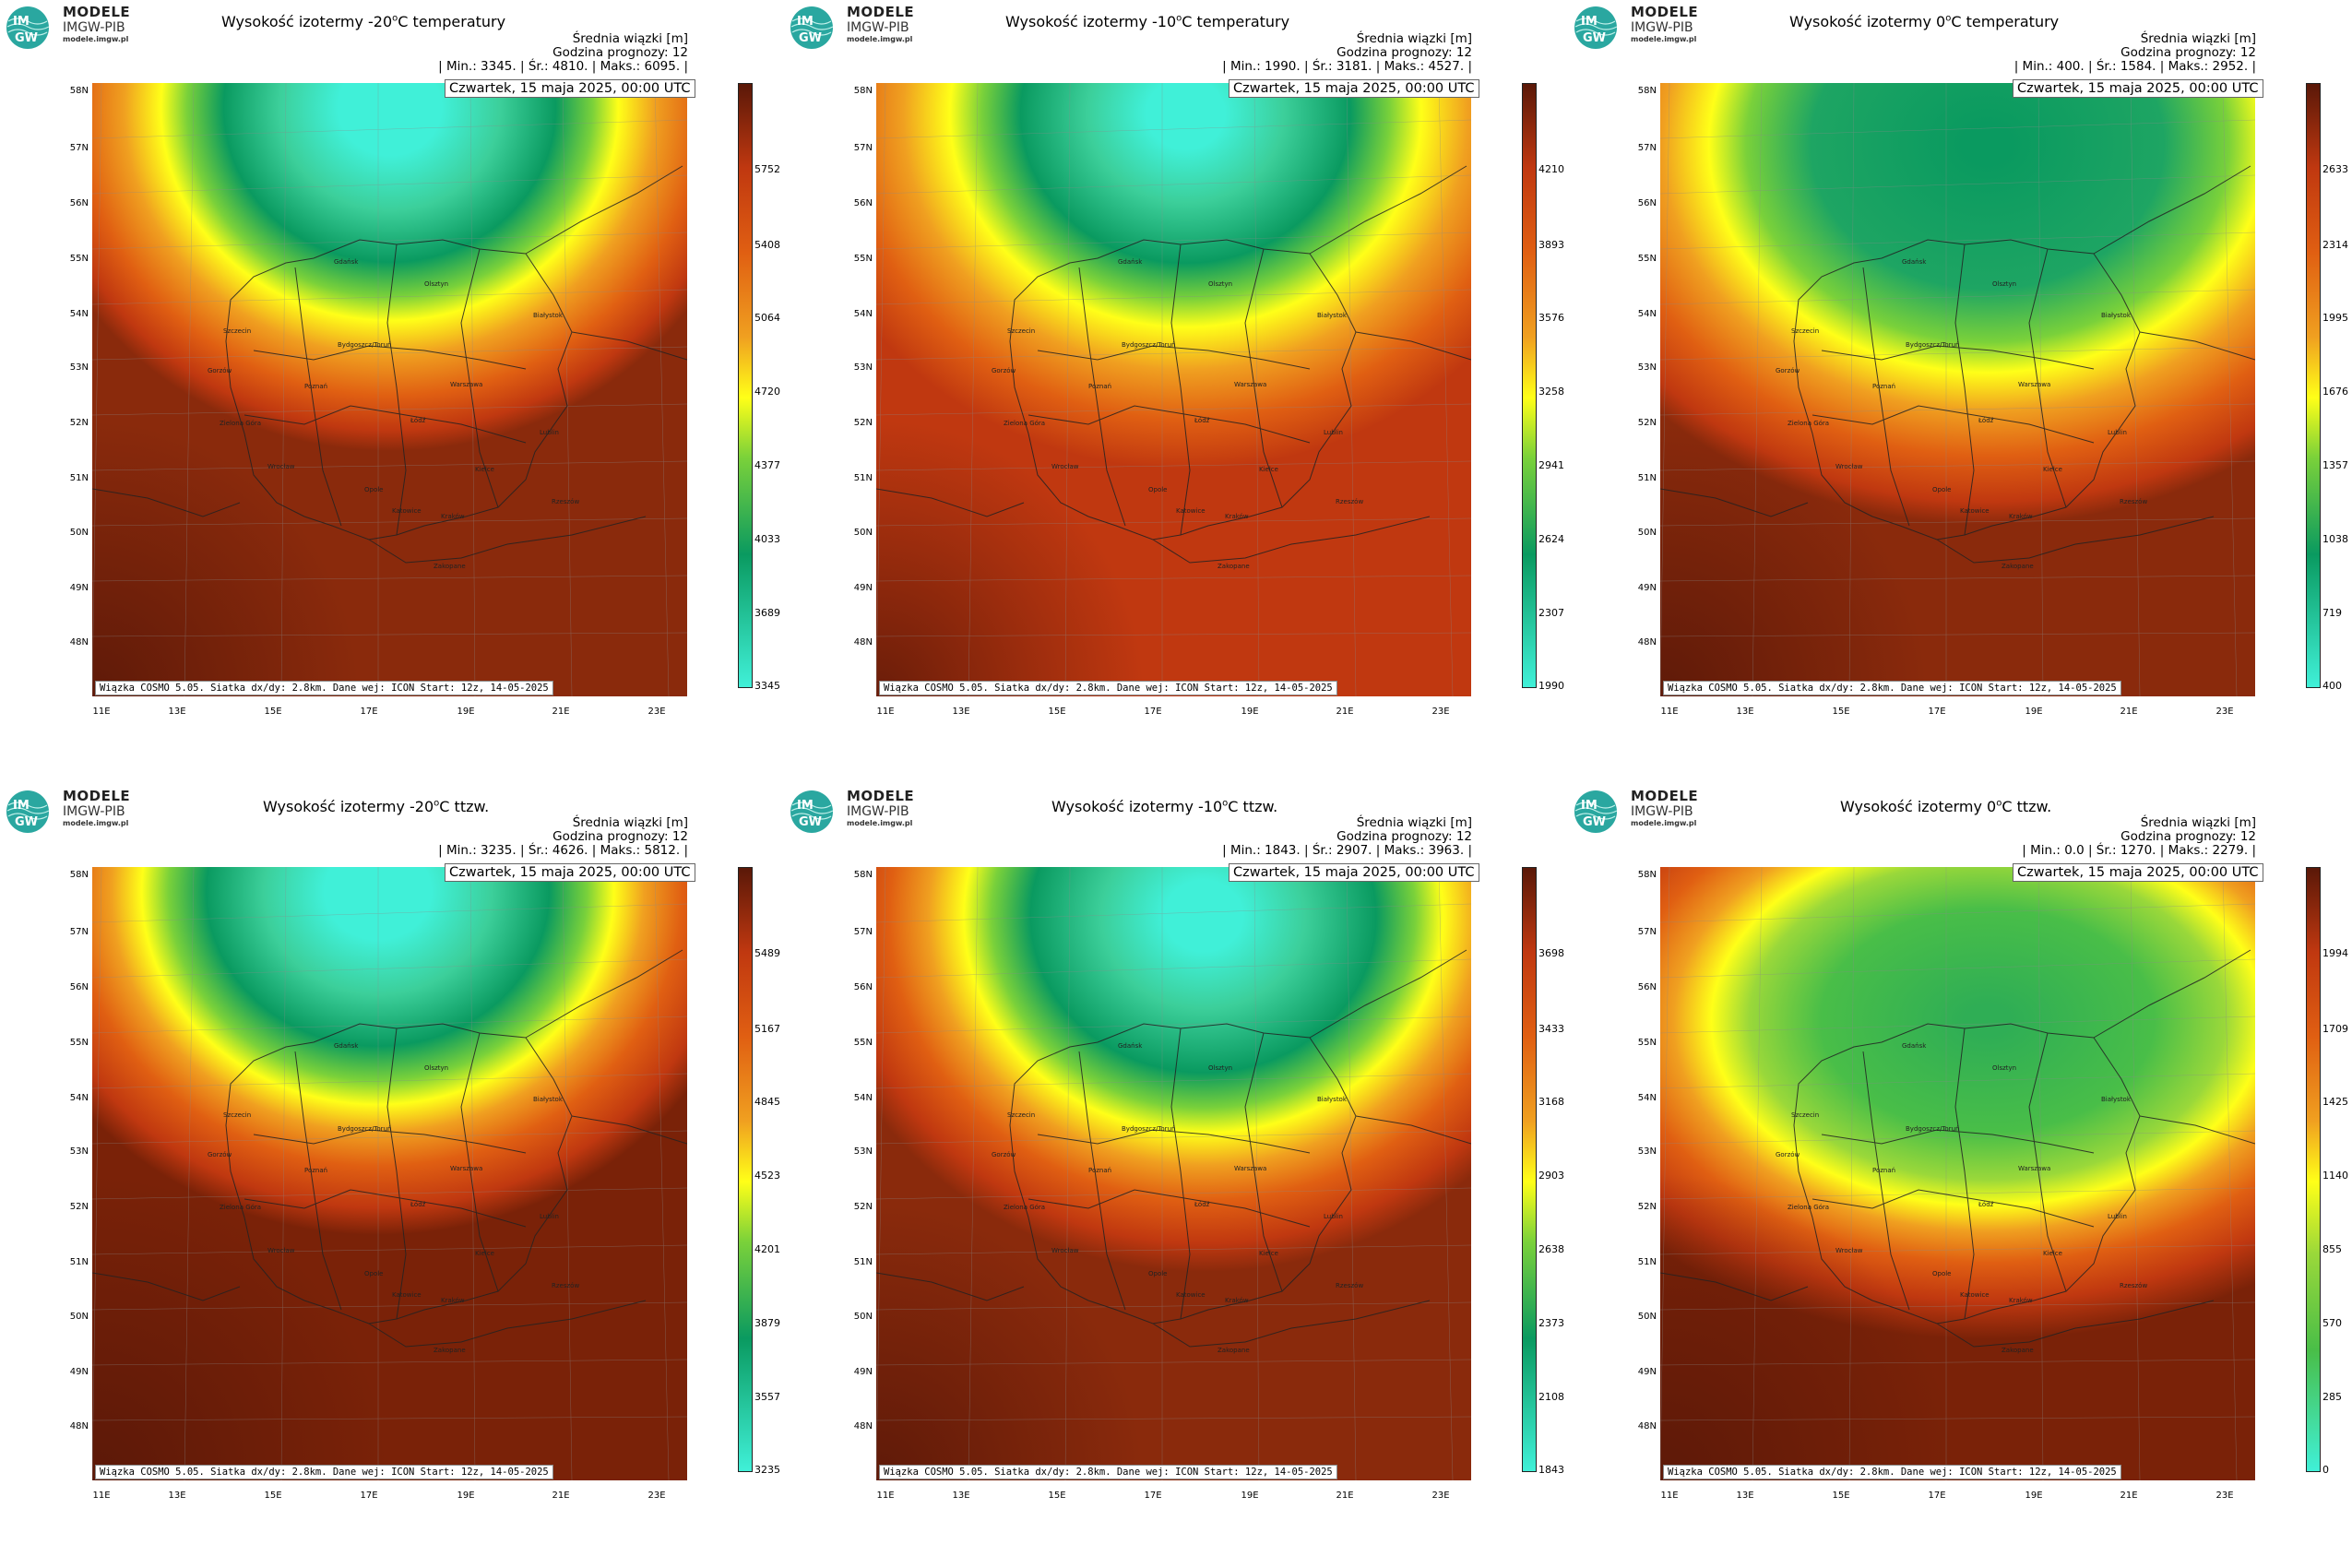  What do you see at coordinates (1551, 1470) in the screenshot?
I see `colorbar-tick: 1843` at bounding box center [1551, 1470].